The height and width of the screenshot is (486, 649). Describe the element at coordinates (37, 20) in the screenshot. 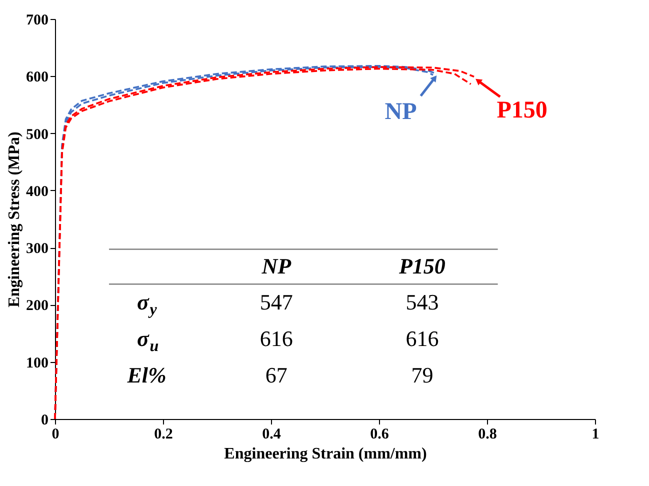

I see `y-tick-label: 700` at that location.